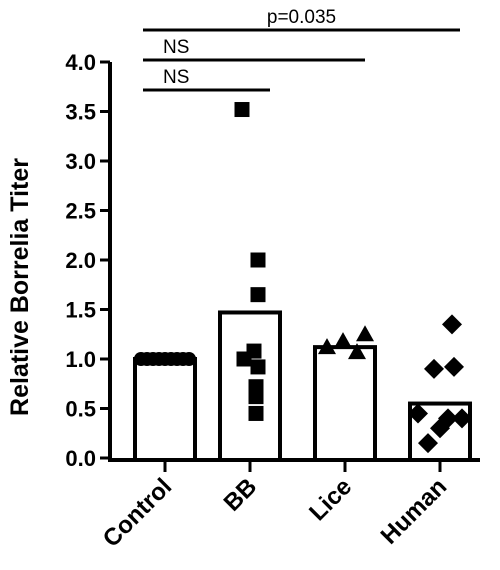 This screenshot has width=500, height=570. What do you see at coordinates (330, 499) in the screenshot?
I see `category-label: Lice` at bounding box center [330, 499].